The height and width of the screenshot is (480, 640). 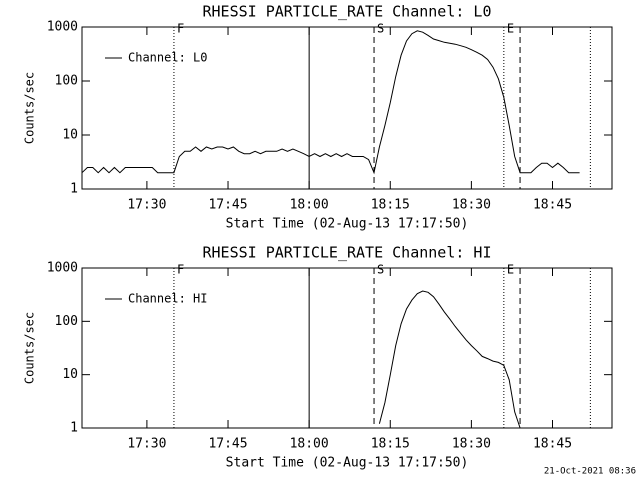 I want to click on footer: 21-Oct-2021 08:36, so click(x=590, y=472).